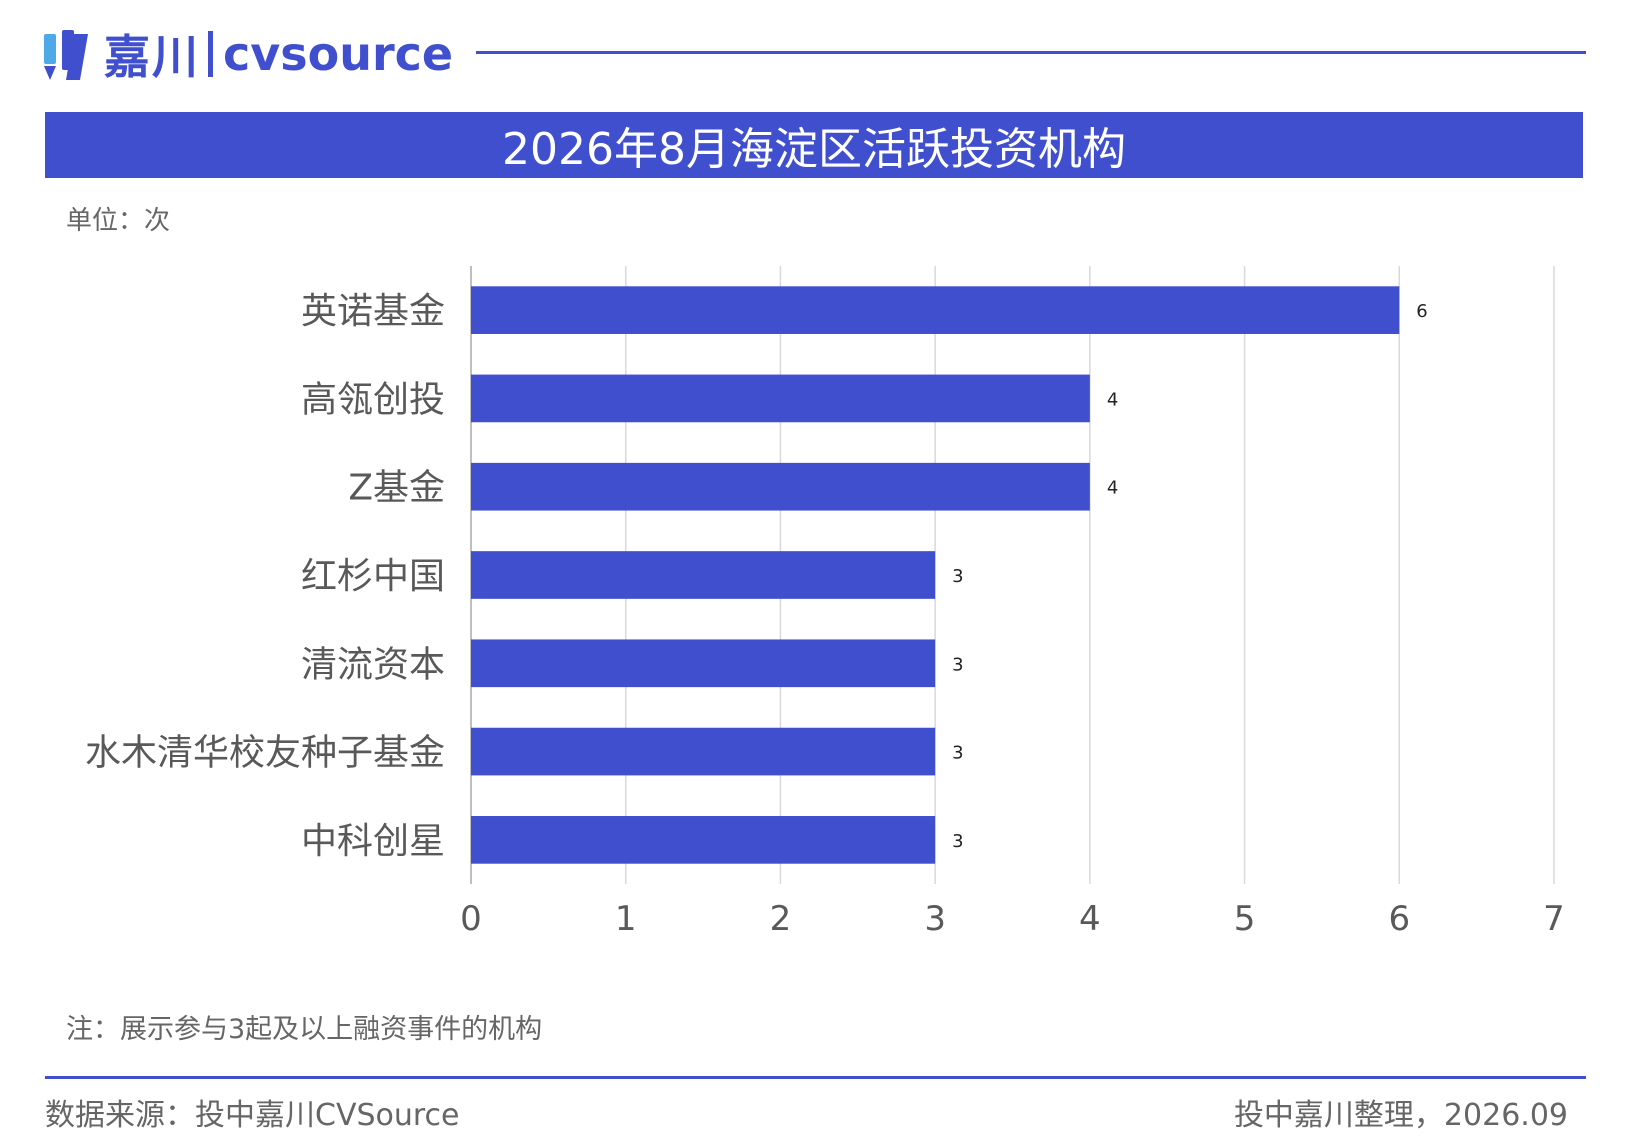 Image resolution: width=1628 pixels, height=1136 pixels. Describe the element at coordinates (373, 311) in the screenshot. I see `category-label: 英诺基金` at that location.